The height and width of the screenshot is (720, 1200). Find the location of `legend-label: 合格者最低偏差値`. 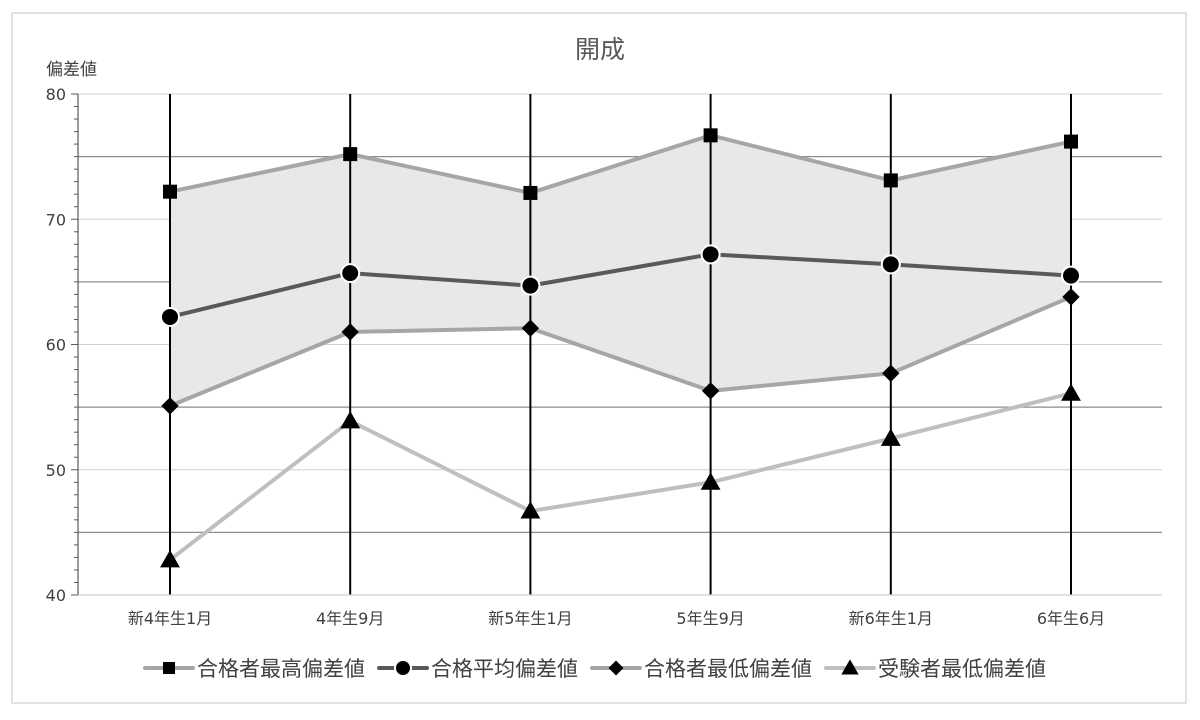

legend-label: 合格者最低偏差値 is located at coordinates (728, 669).